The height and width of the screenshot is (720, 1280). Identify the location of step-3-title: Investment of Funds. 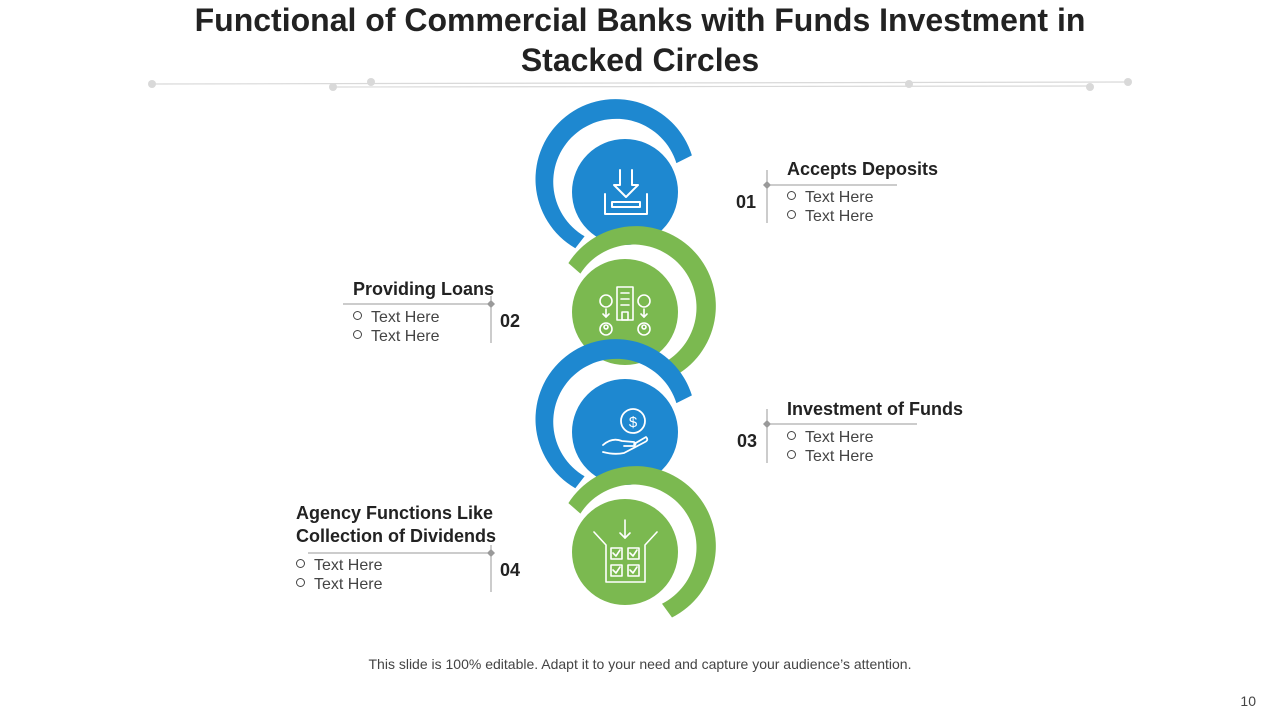
(875, 409).